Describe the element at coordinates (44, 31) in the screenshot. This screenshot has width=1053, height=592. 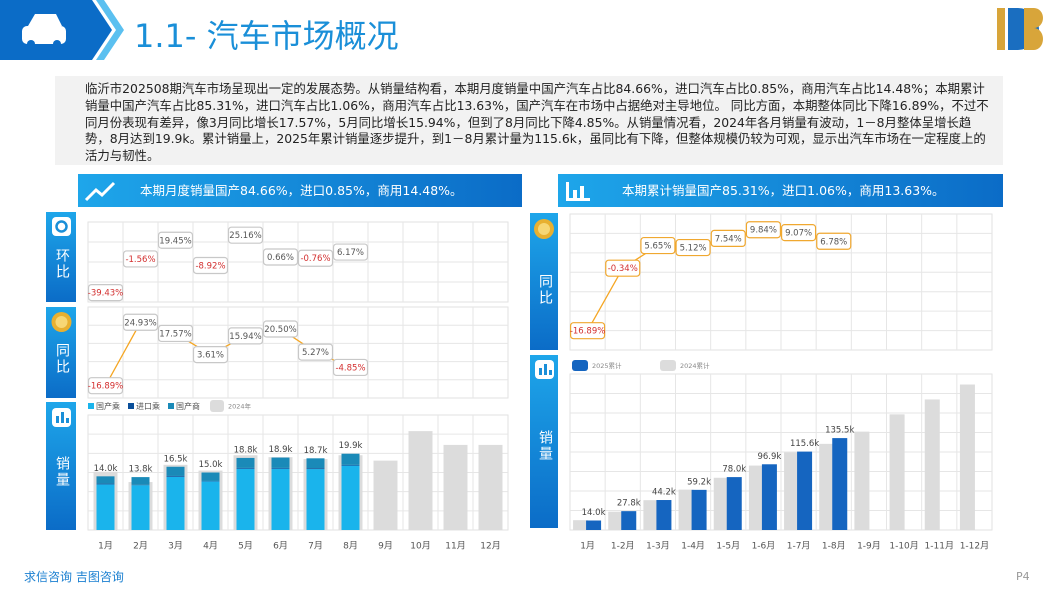
I see `car-icon` at that location.